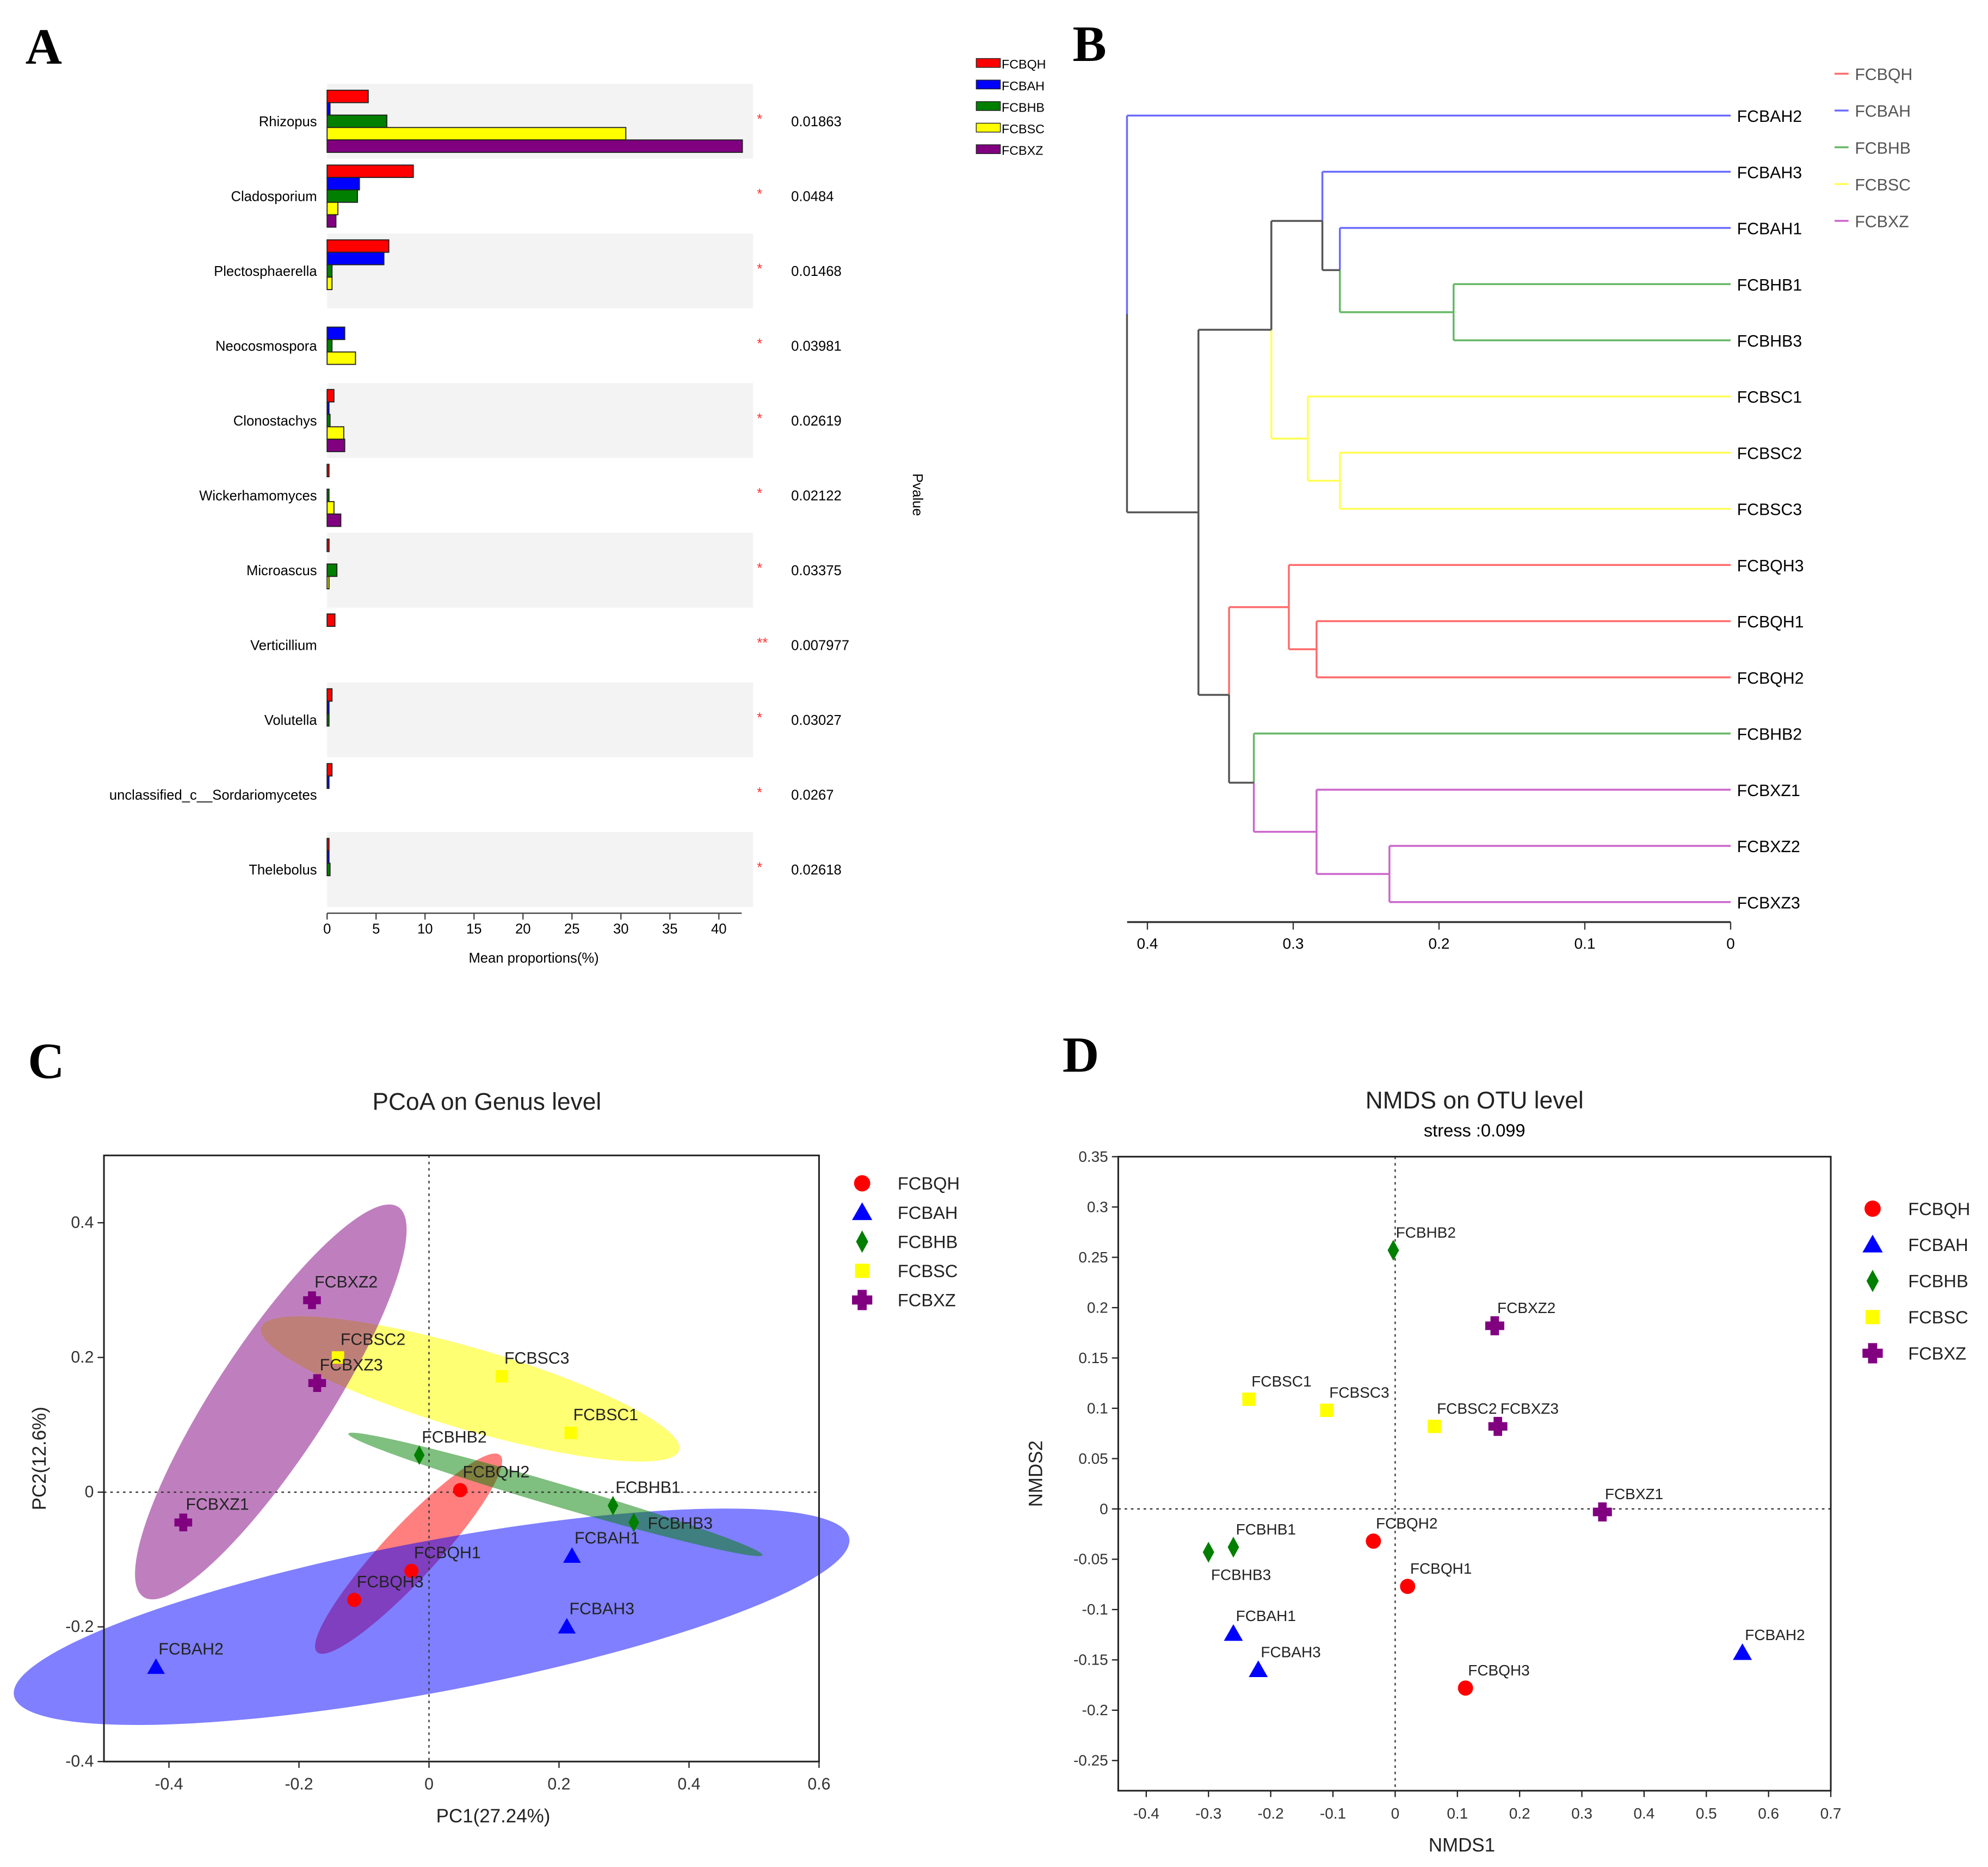 The width and height of the screenshot is (1988, 1867). I want to click on p-value: 0.0484, so click(813, 197).